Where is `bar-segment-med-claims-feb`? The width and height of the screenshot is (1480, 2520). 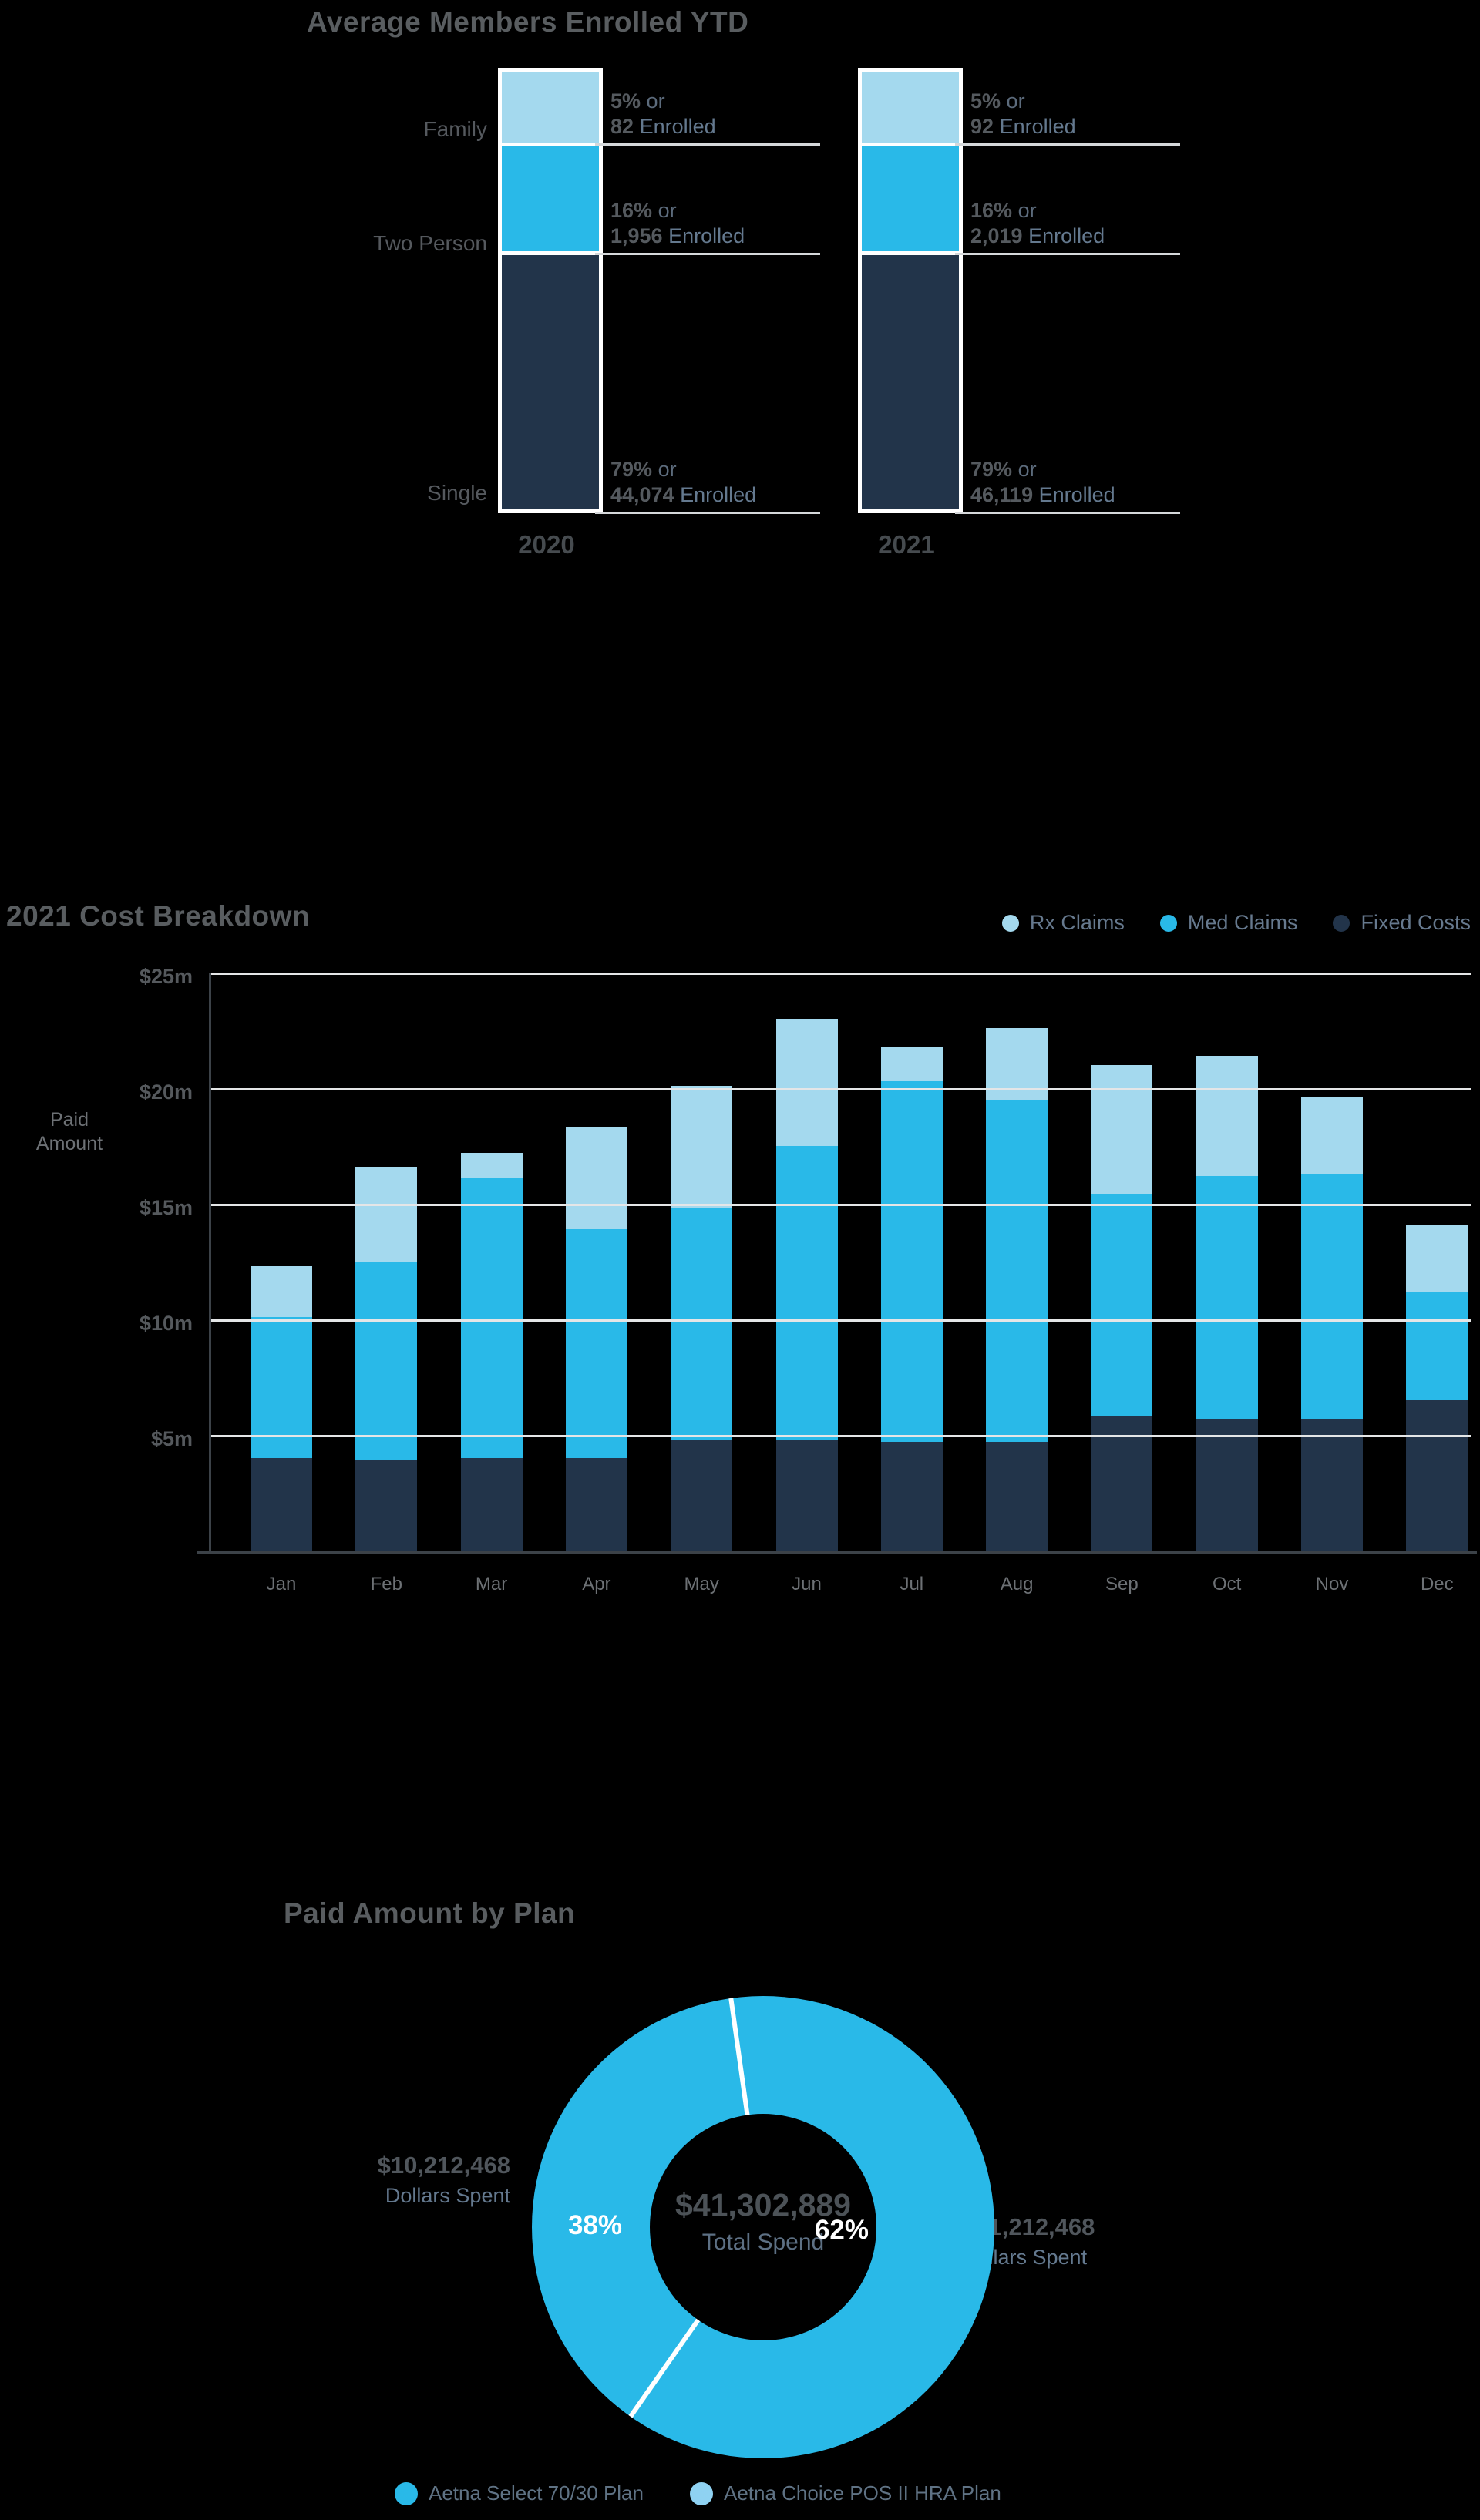
bar-segment-med-claims-feb is located at coordinates (386, 1361).